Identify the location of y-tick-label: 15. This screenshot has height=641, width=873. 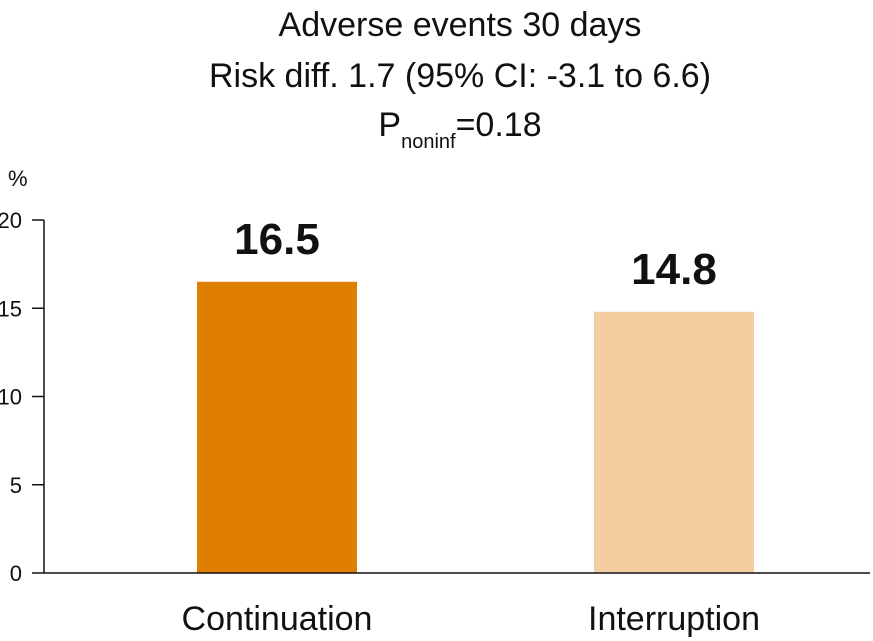
(11, 308).